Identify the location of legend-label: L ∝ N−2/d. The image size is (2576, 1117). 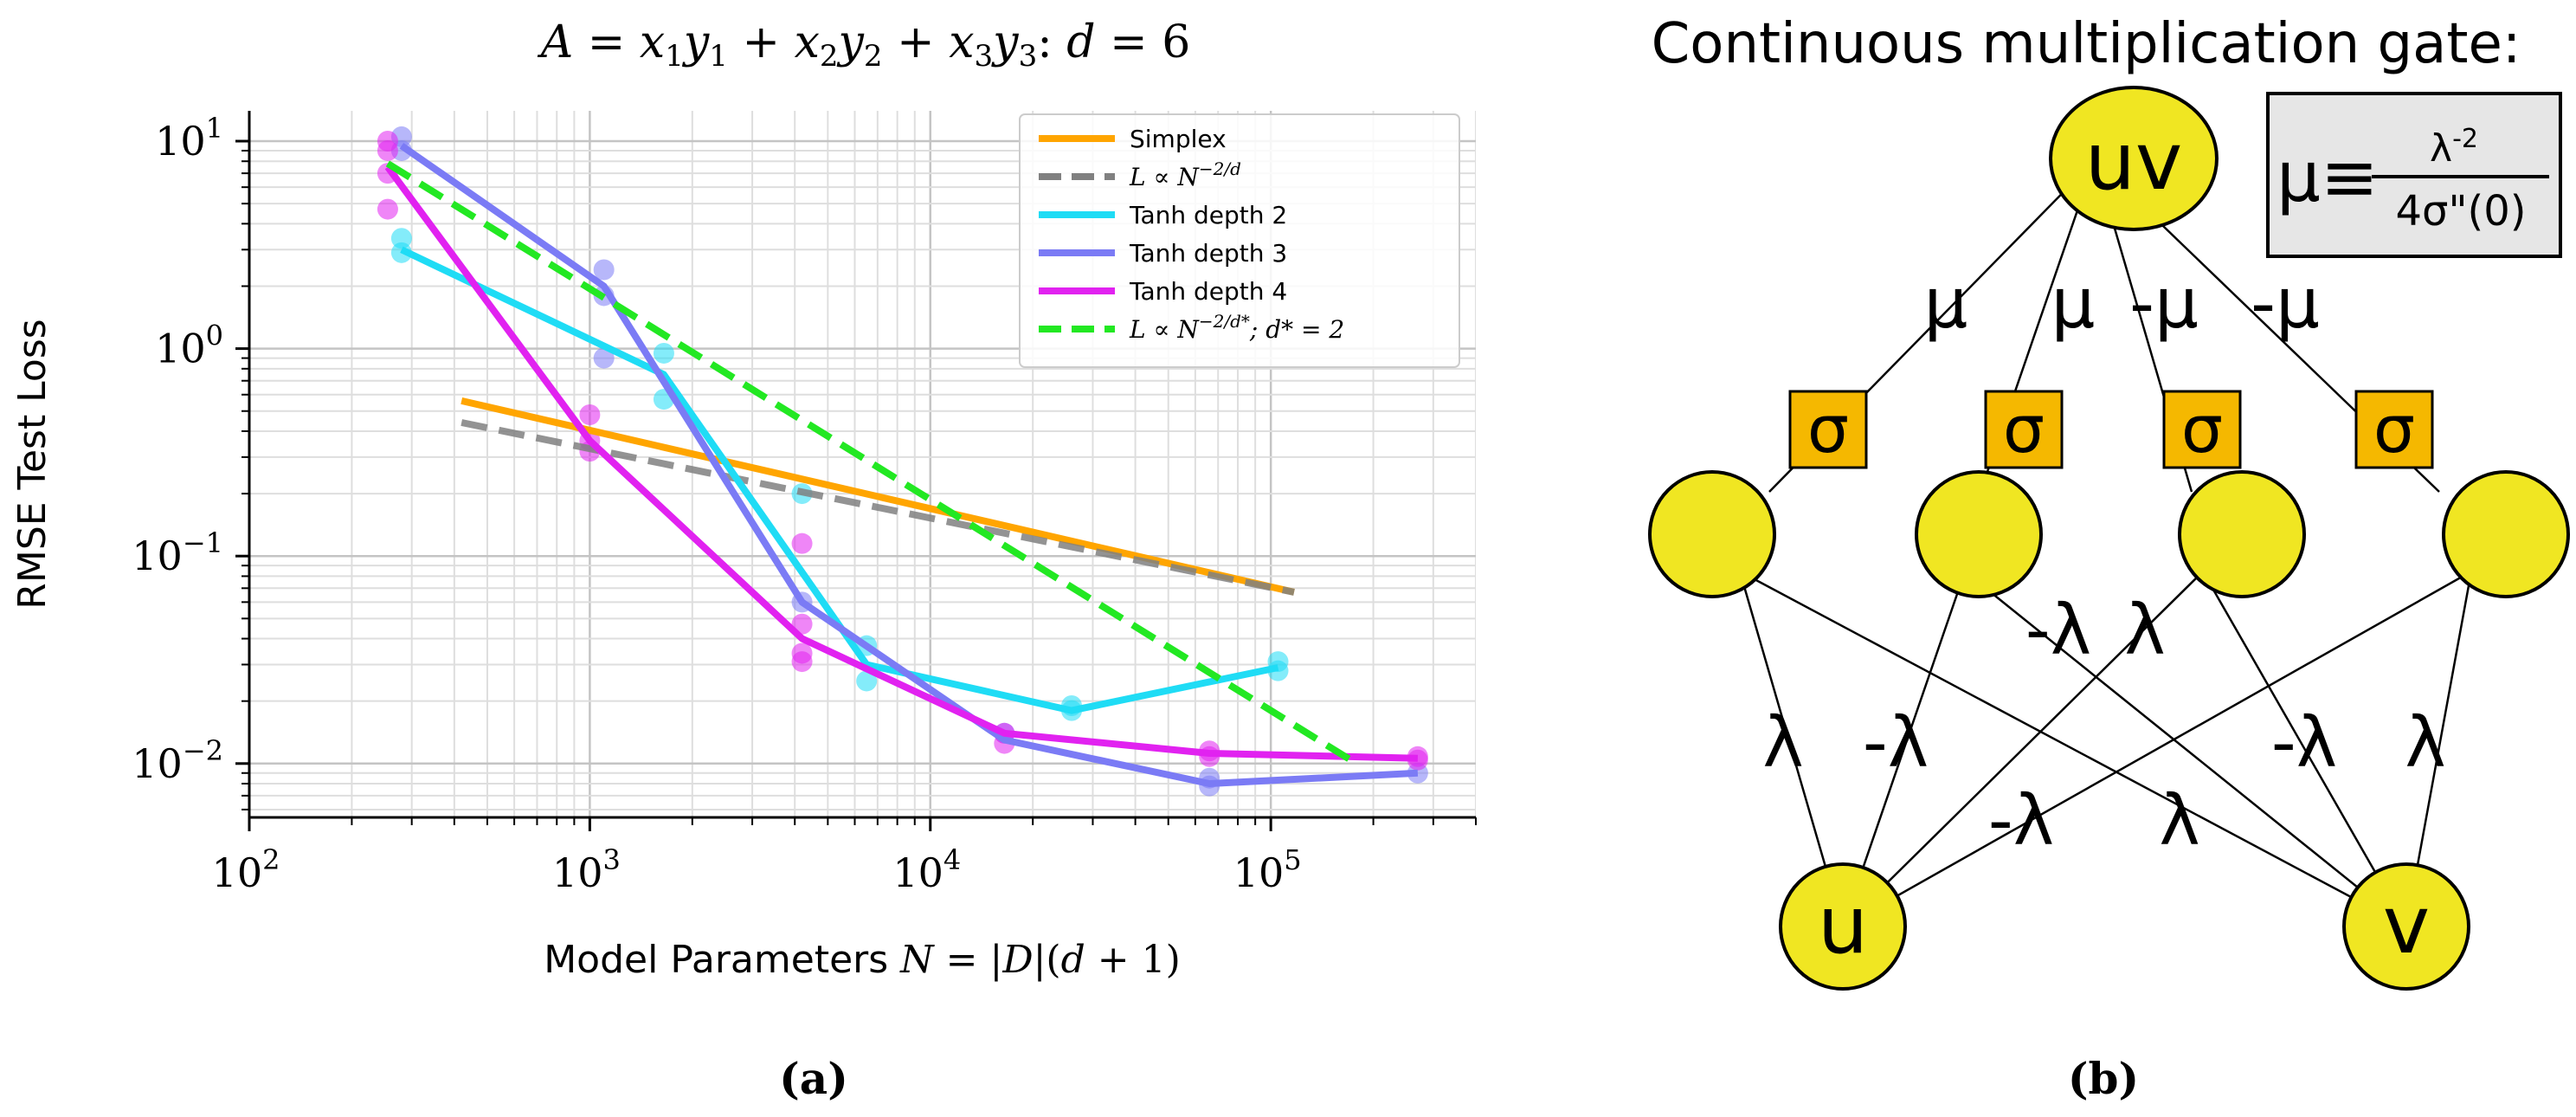
(1185, 175).